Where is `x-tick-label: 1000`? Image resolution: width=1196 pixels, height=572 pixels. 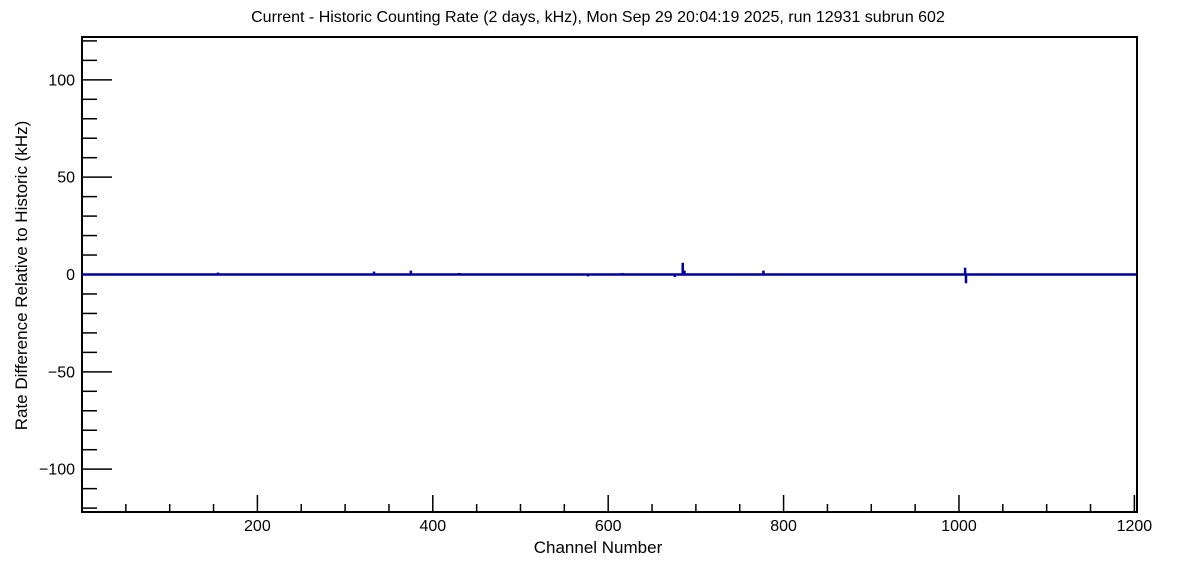 x-tick-label: 1000 is located at coordinates (959, 526).